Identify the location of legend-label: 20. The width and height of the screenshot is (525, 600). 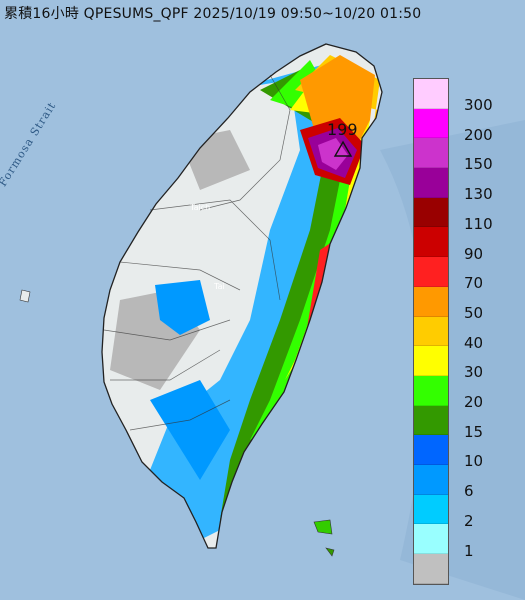
(474, 402).